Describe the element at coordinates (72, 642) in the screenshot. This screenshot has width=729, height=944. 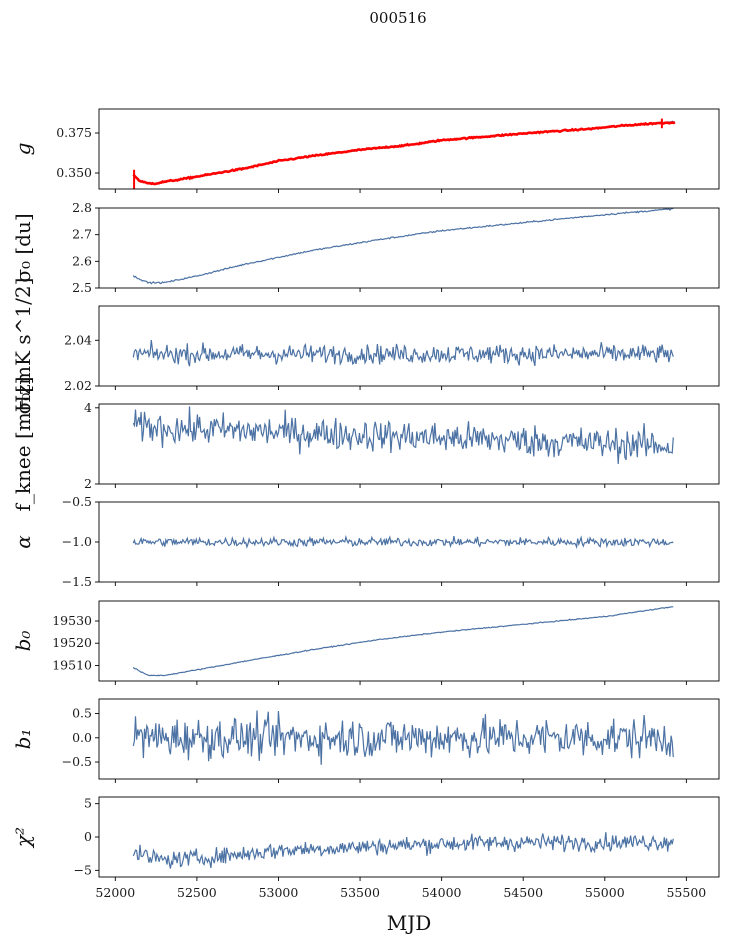
I see `y-tick-label: 19520` at that location.